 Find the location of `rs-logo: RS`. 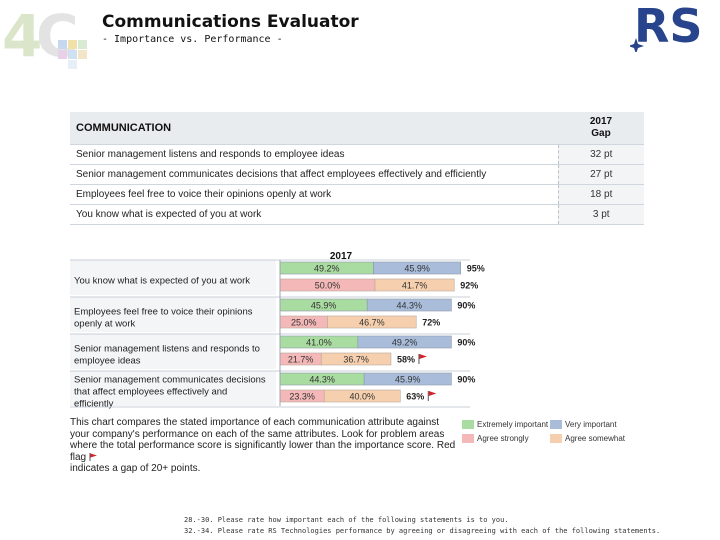

rs-logo: RS is located at coordinates (666, 26).